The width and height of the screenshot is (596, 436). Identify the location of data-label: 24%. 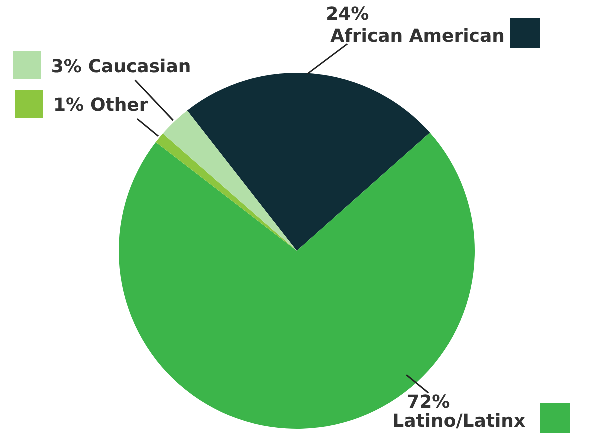
(348, 15).